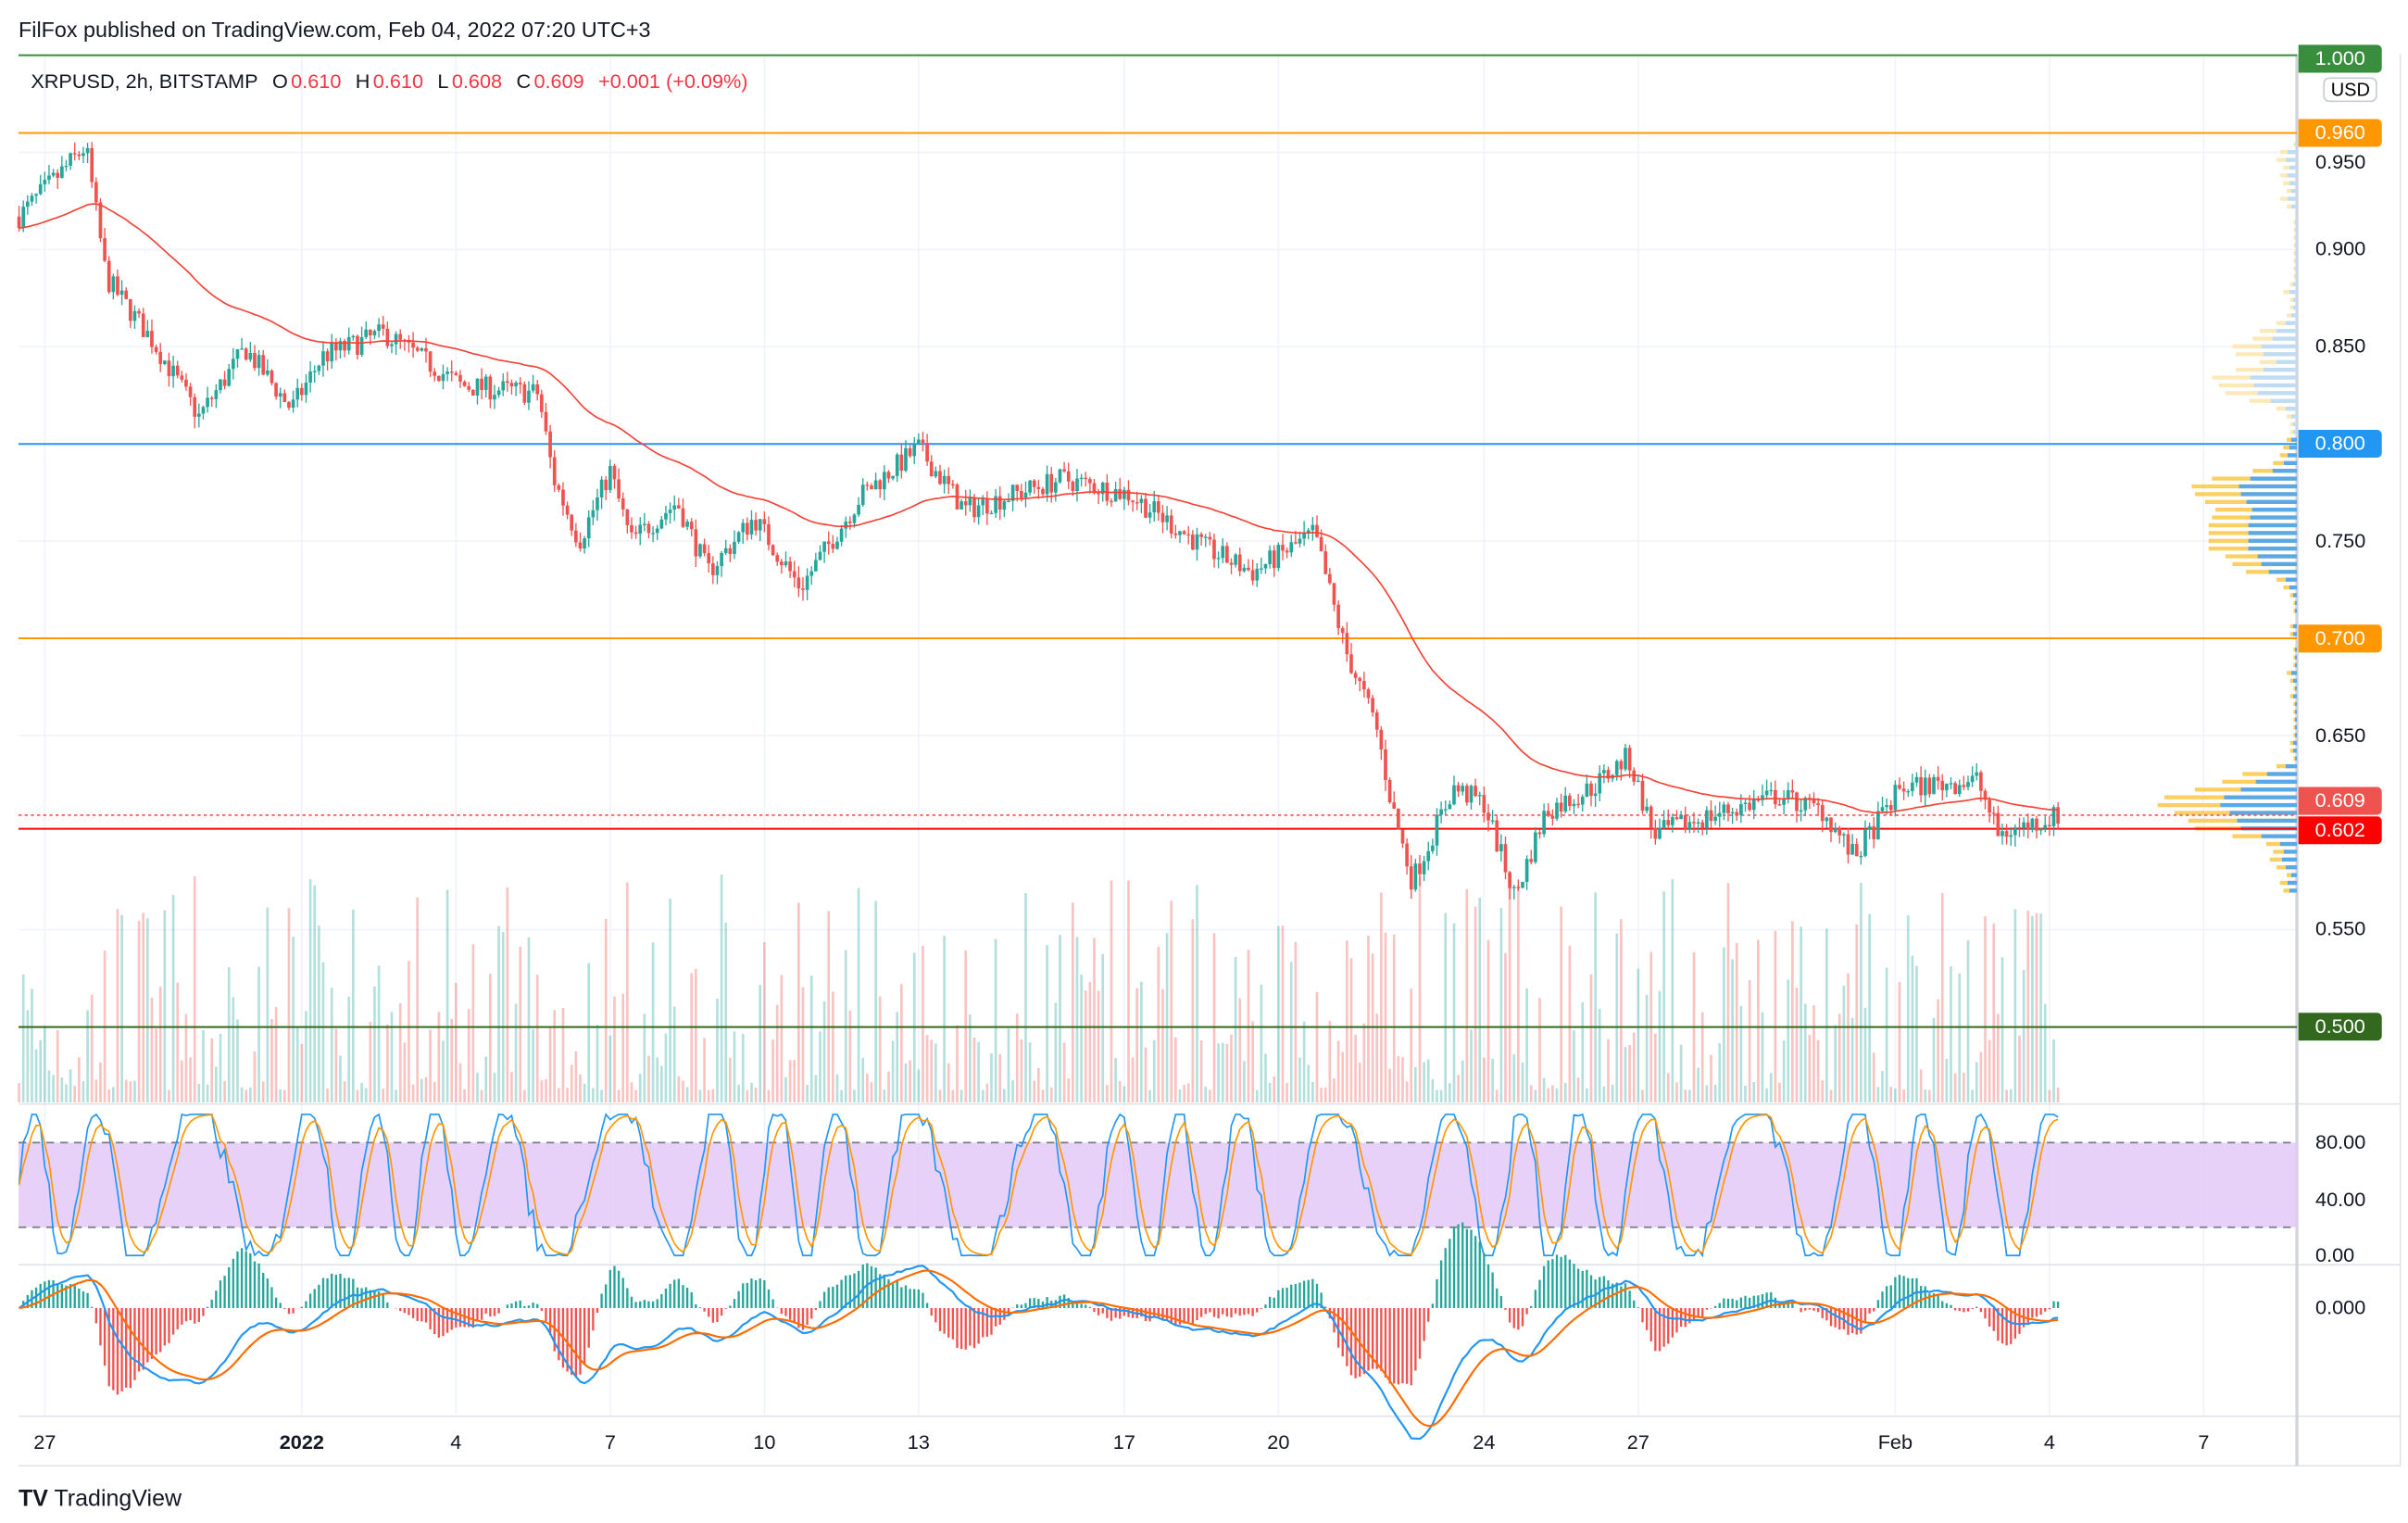 Image resolution: width=2408 pixels, height=1523 pixels. What do you see at coordinates (2340, 133) in the screenshot?
I see `price-level-label: 0.960` at bounding box center [2340, 133].